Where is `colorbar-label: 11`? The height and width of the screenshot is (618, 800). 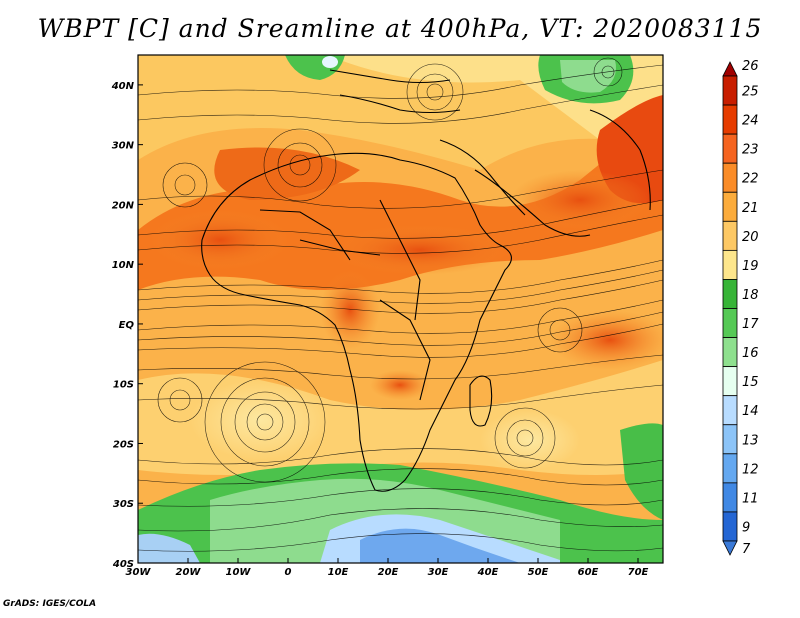 colorbar-label: 11 is located at coordinates (750, 498).